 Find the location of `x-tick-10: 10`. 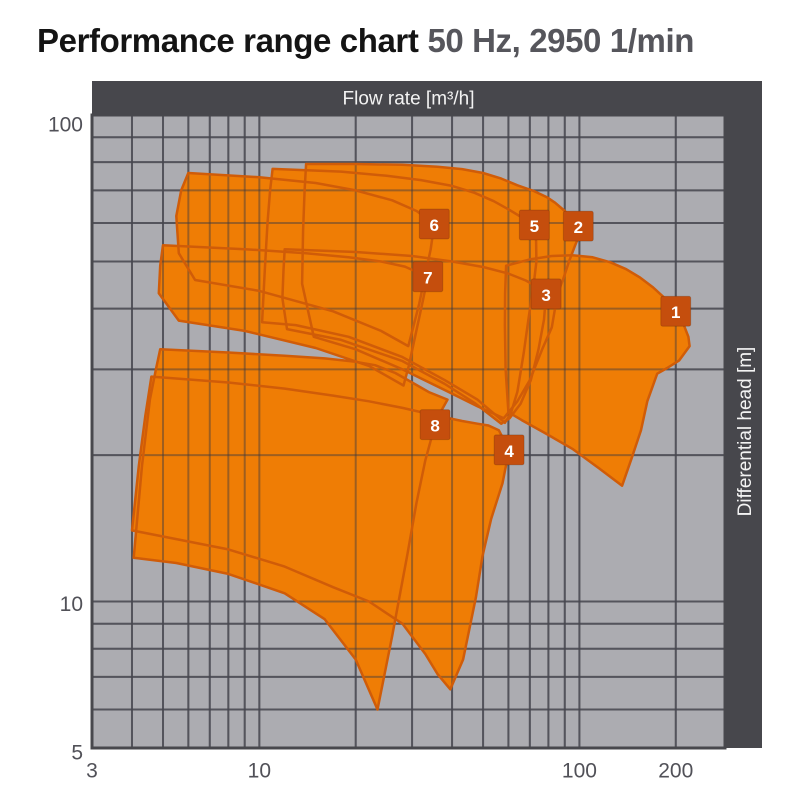

x-tick-10: 10 is located at coordinates (259, 770).